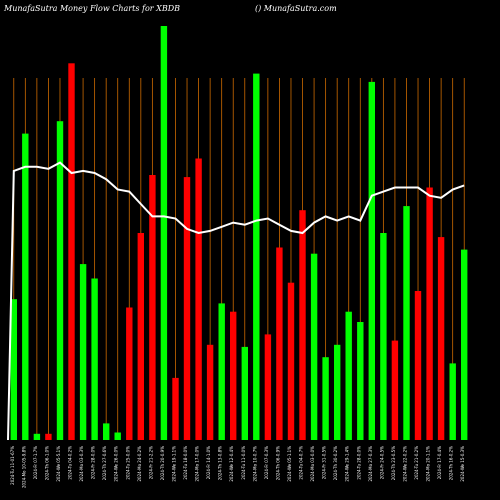 This screenshot has width=500, height=500. Describe the element at coordinates (231, 464) in the screenshot. I see `x-tick-label: 2024-We 12-0.4%` at that location.